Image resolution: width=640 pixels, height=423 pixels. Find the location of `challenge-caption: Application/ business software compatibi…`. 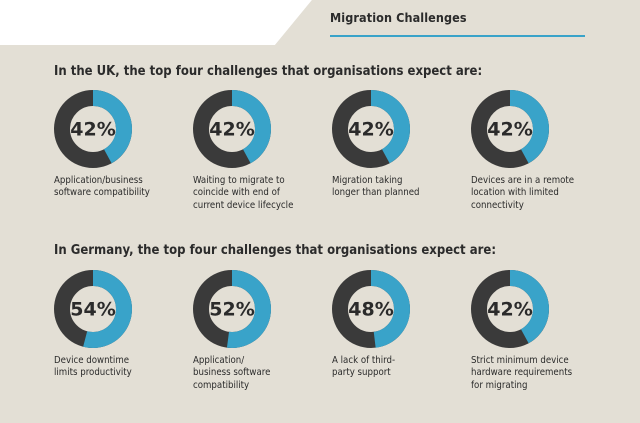

challenge-caption: Application/ business software compatibi… is located at coordinates (232, 373).